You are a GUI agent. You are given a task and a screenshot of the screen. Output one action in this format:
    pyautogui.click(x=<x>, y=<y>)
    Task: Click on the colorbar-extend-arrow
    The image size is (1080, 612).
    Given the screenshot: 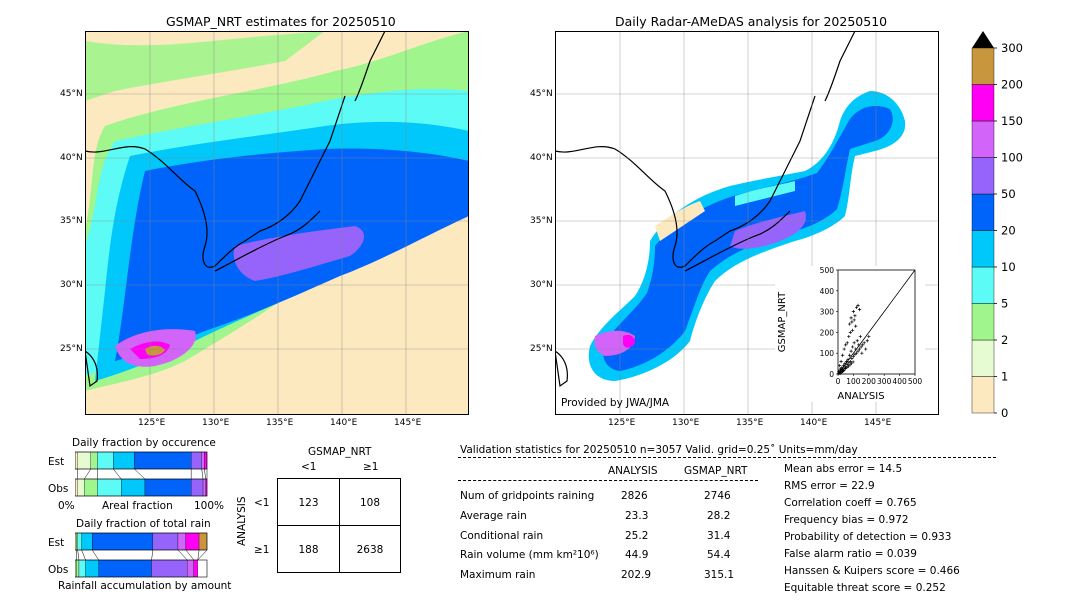 What is the action you would take?
    pyautogui.click(x=983, y=39)
    